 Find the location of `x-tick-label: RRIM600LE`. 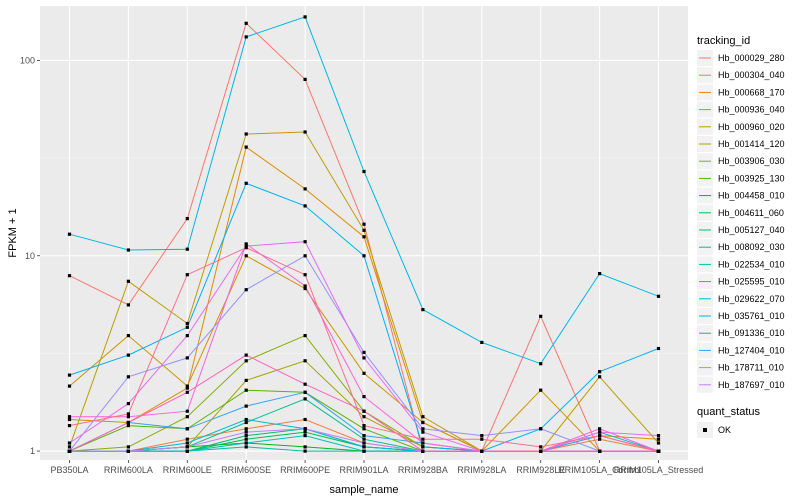

x-tick-label: RRIM600LE is located at coordinates (187, 470).